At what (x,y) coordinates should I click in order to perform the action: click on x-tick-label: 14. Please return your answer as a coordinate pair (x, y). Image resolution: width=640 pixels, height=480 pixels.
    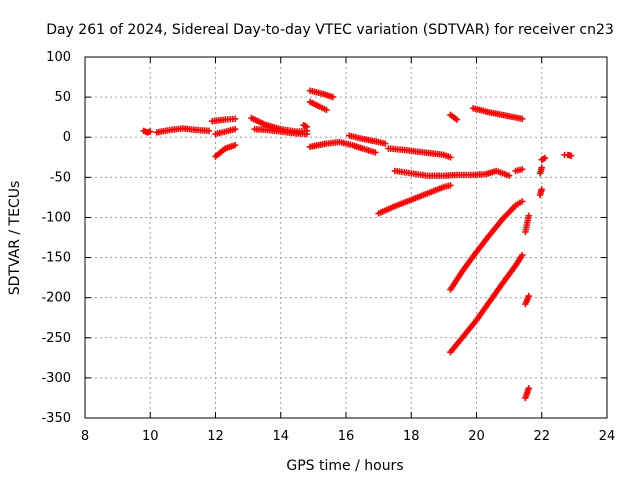
    Looking at the image, I should click on (280, 436).